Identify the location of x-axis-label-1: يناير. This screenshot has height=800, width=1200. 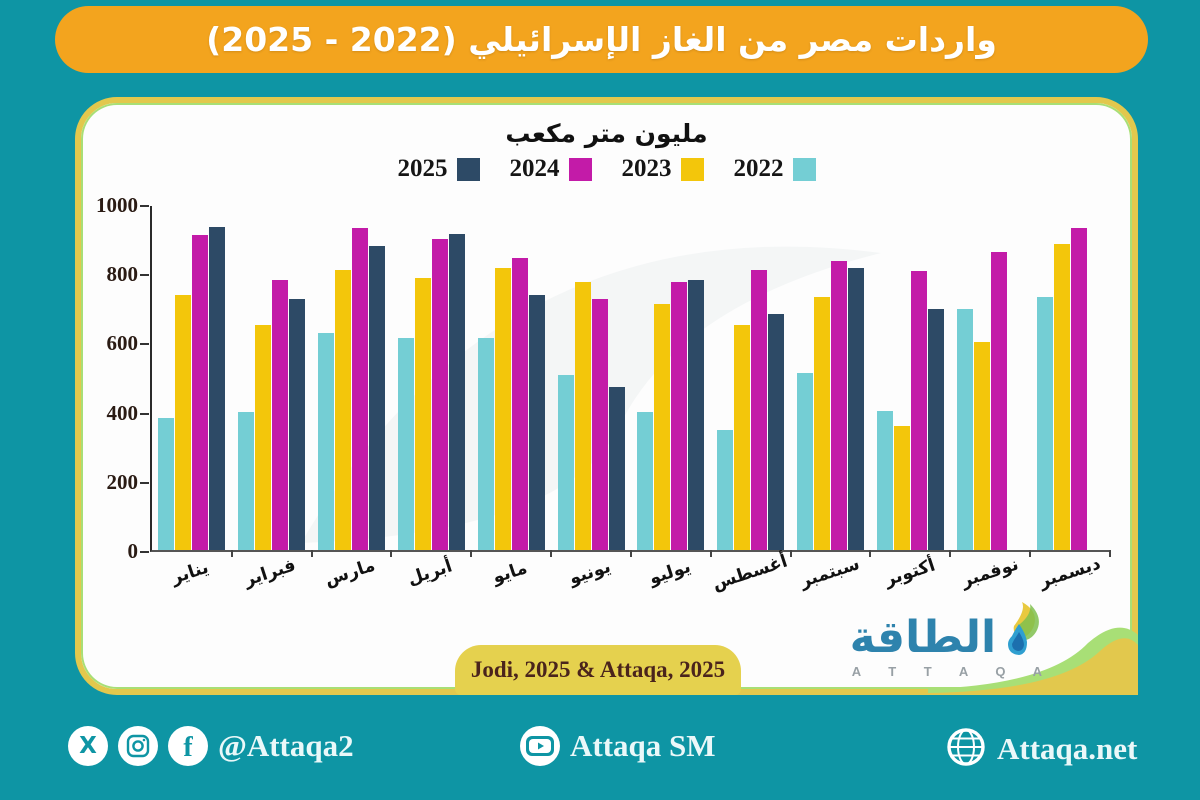
(190, 573).